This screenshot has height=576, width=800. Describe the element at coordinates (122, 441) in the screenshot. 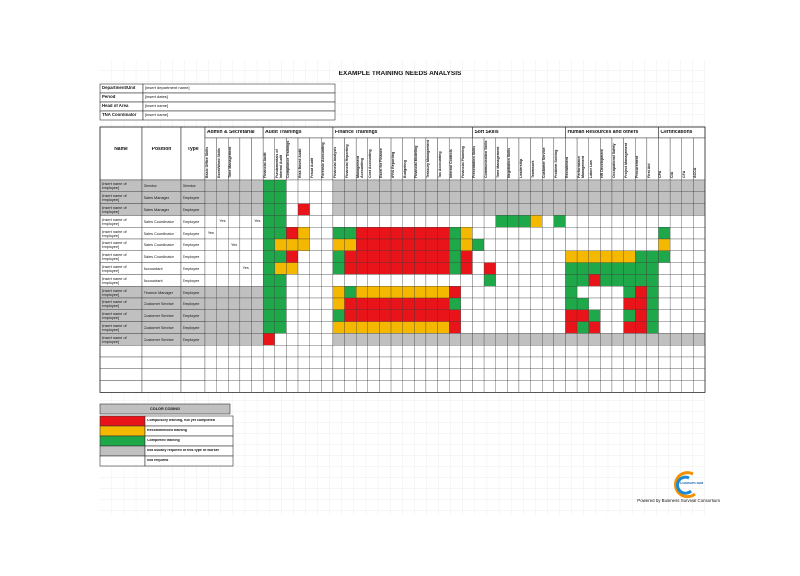

I see `legend-swatch` at that location.